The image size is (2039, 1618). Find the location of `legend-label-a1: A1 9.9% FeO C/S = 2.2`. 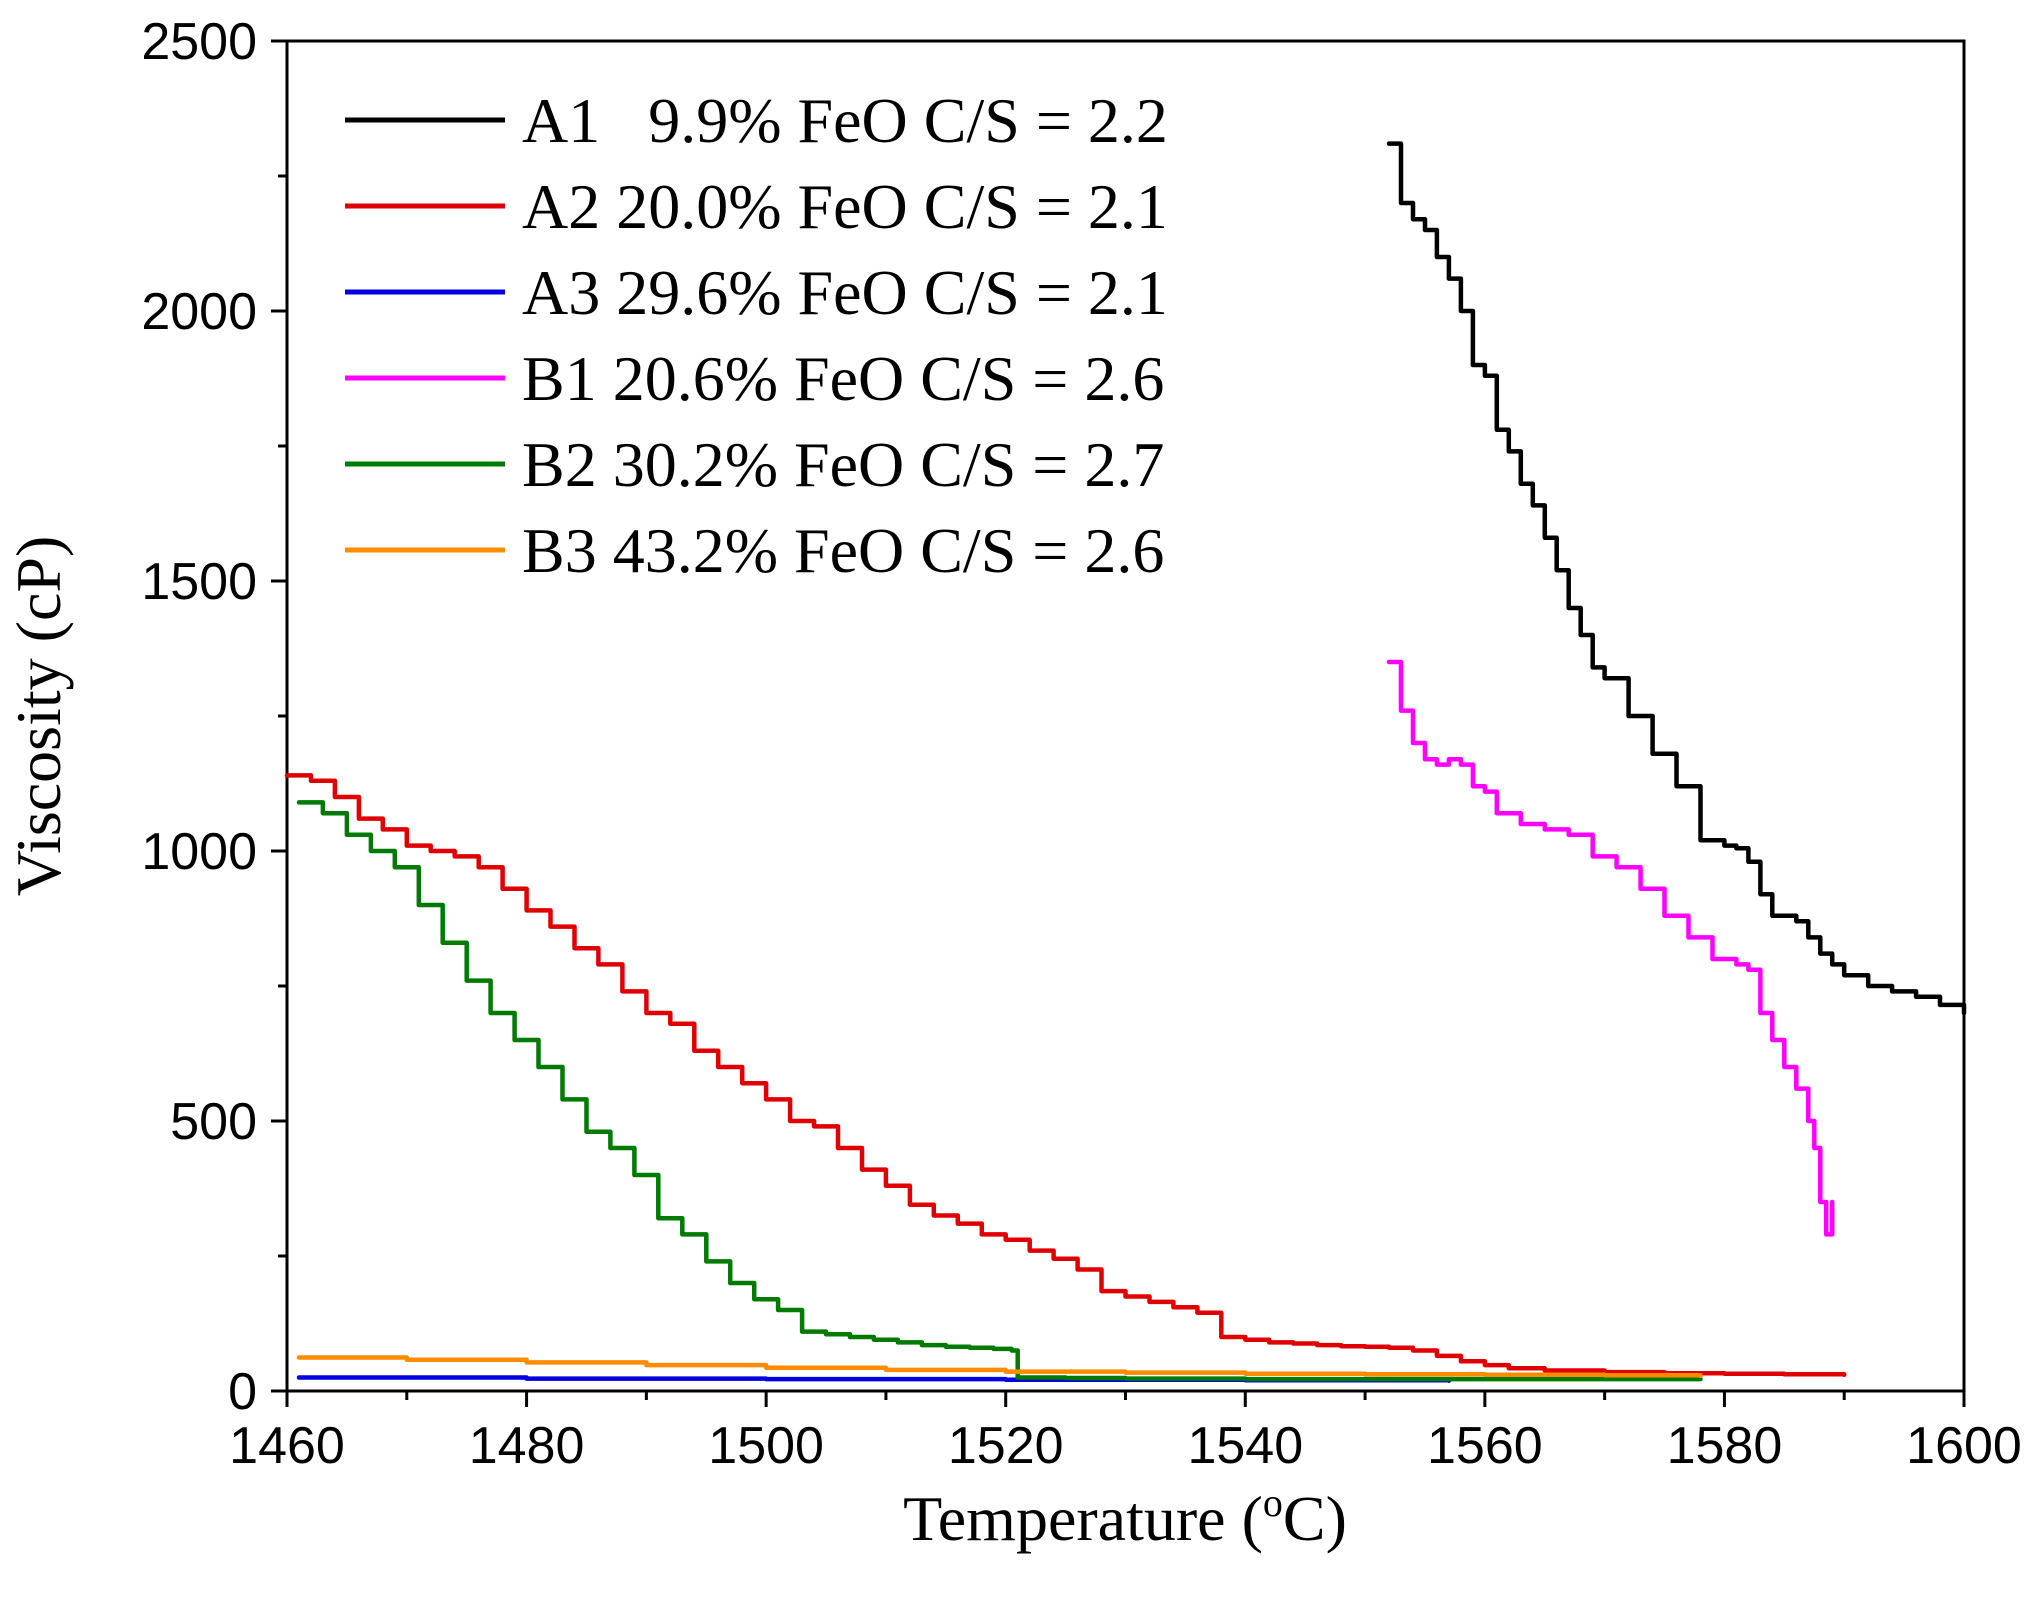

legend-label-a1: A1 9.9% FeO C/S = 2.2 is located at coordinates (845, 120).